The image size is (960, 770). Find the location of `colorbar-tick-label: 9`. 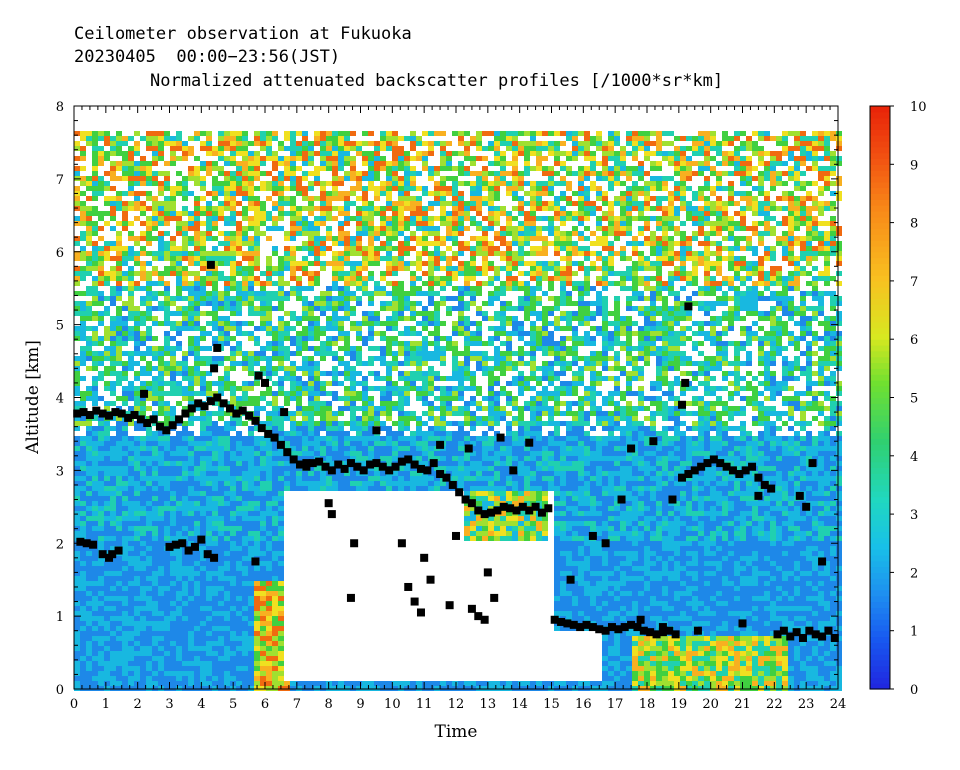

colorbar-tick-label: 9 is located at coordinates (914, 165).